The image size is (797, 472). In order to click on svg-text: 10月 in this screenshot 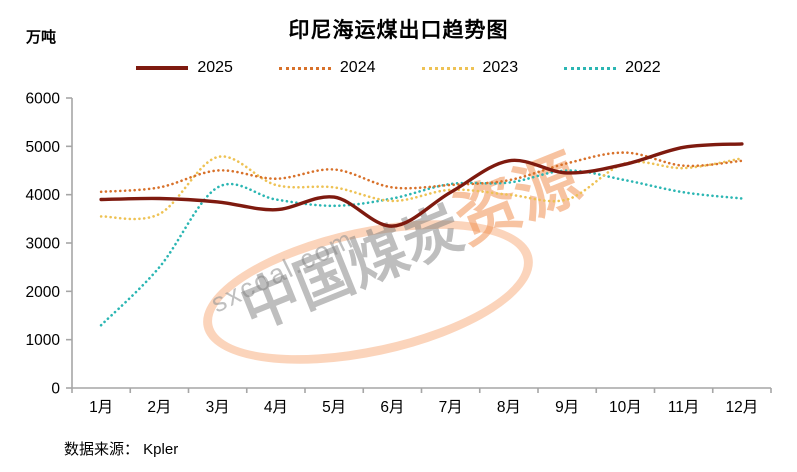, I will do `click(625, 407)`.